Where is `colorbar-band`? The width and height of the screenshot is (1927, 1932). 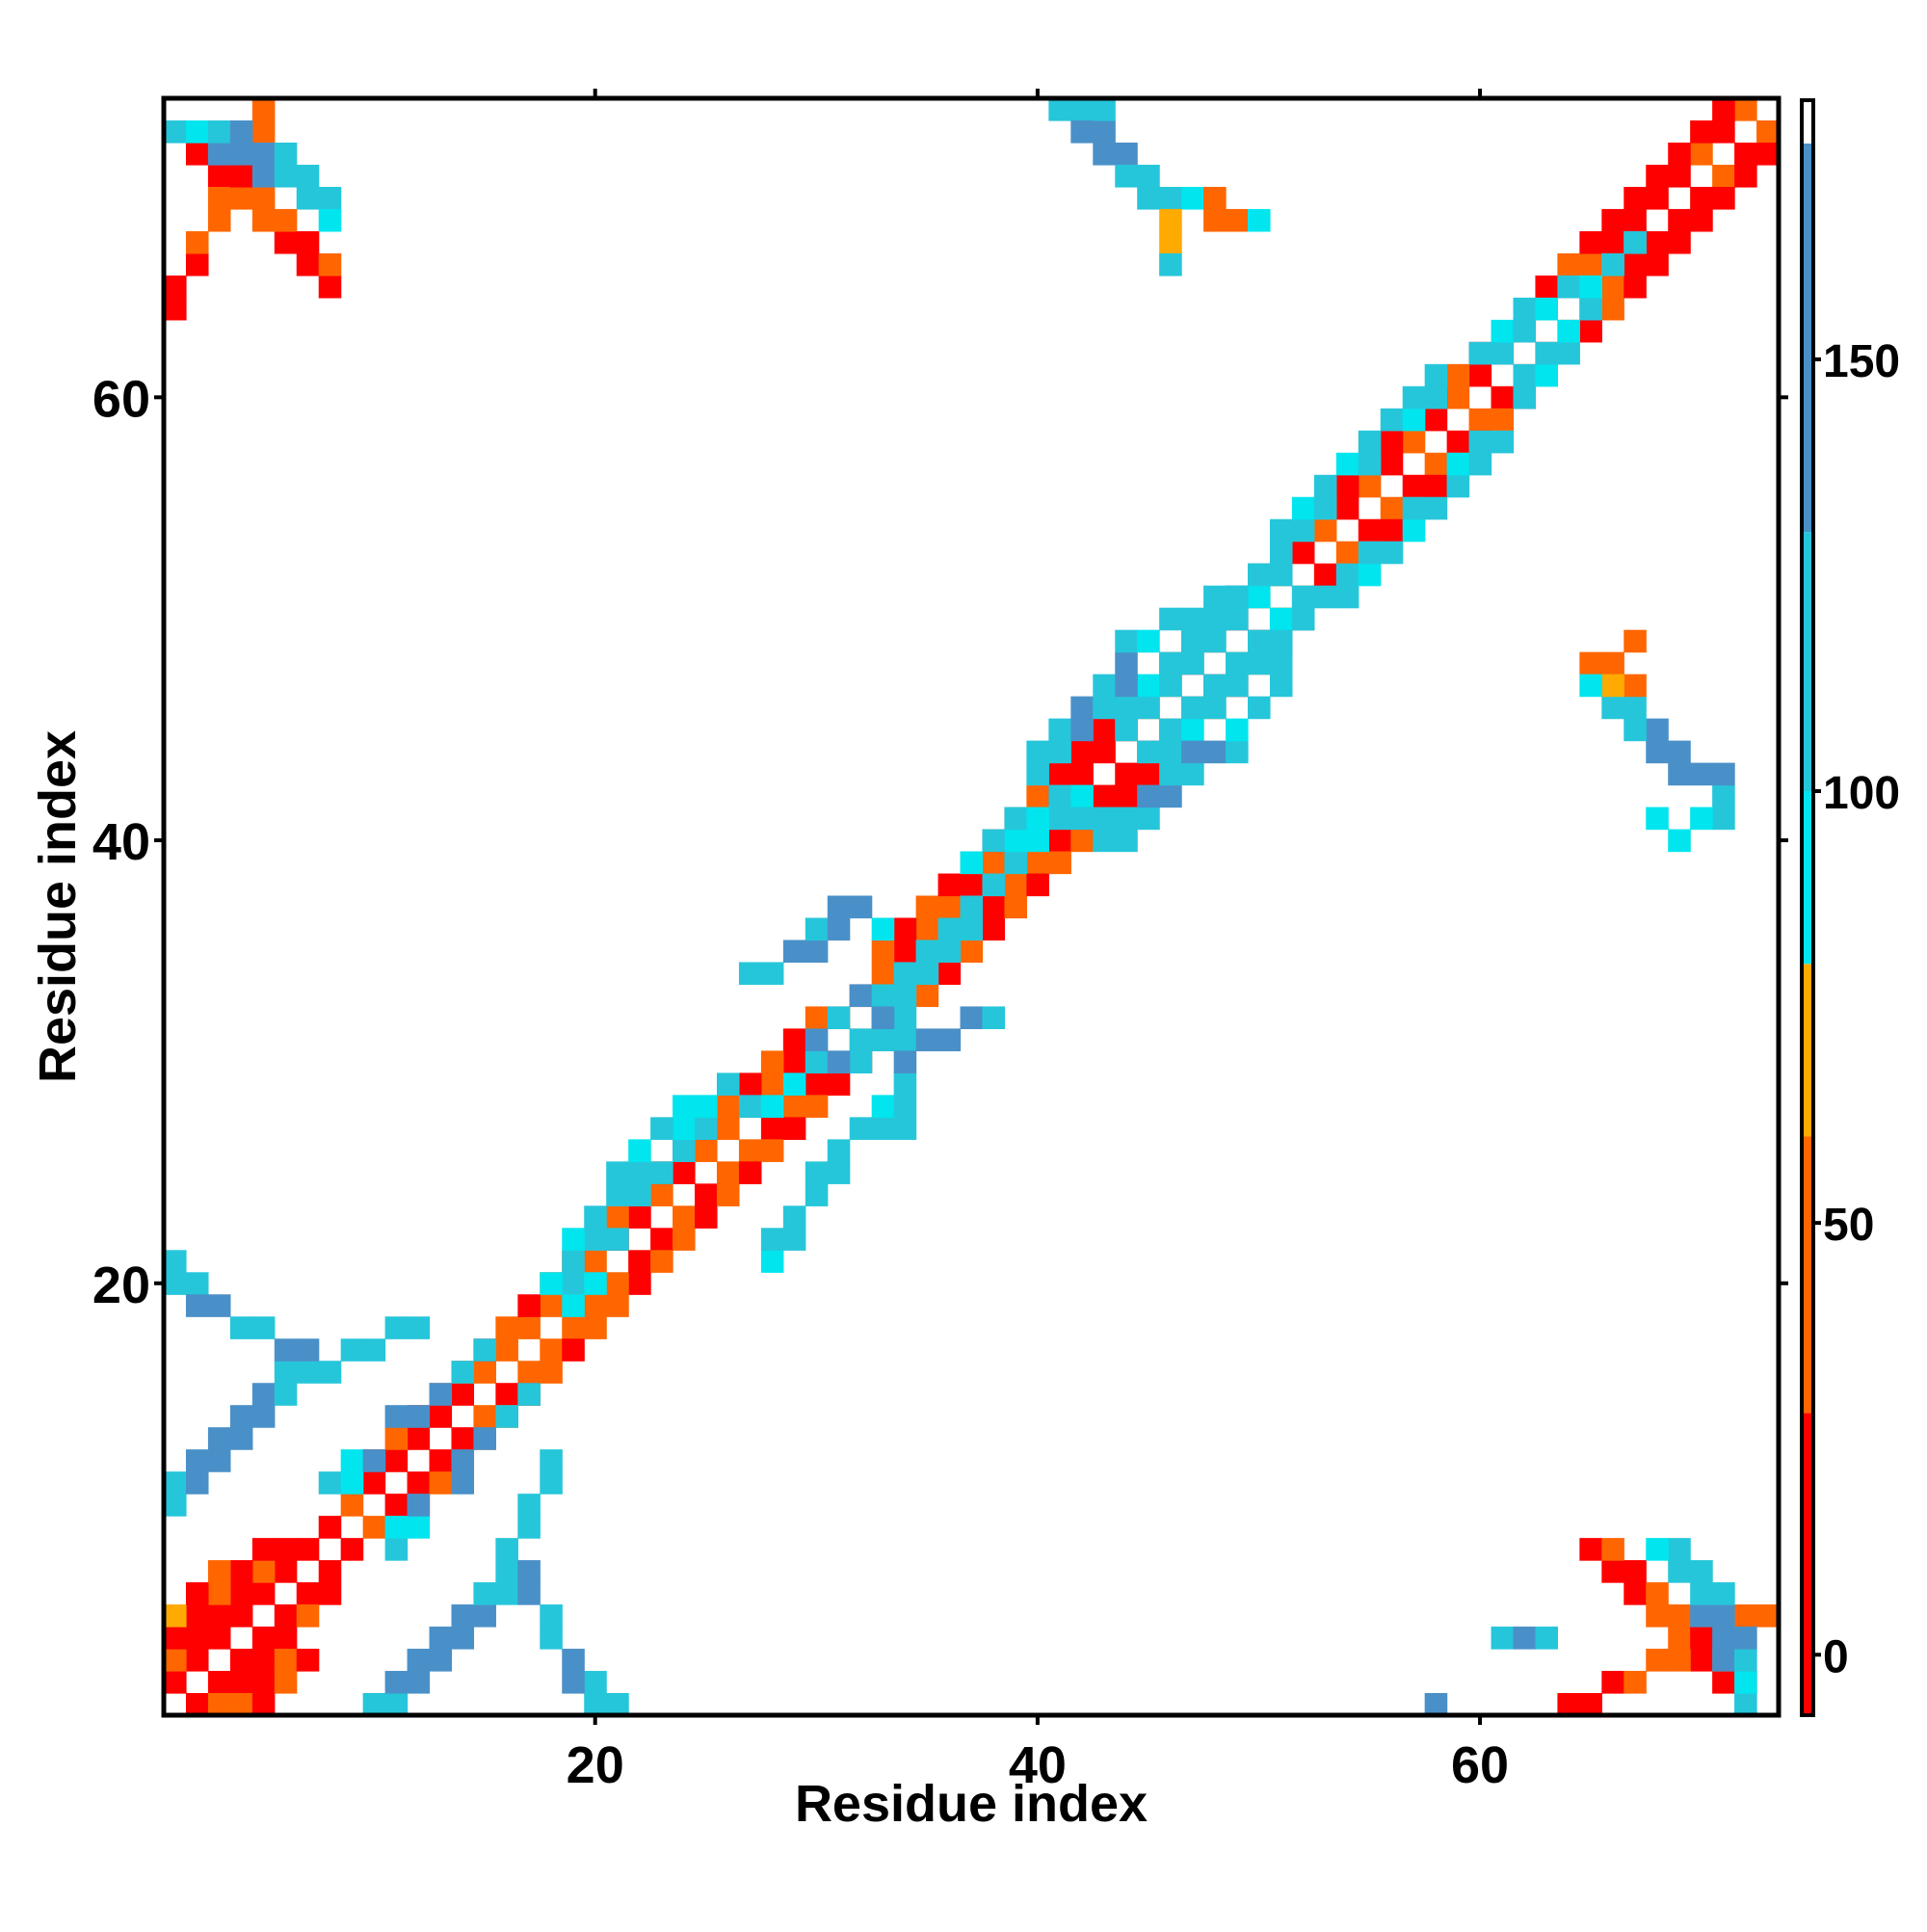 colorbar-band is located at coordinates (1807, 662).